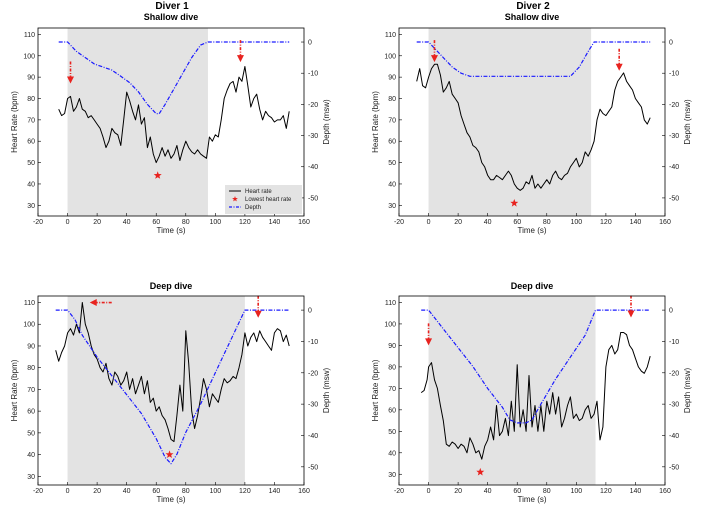 The height and width of the screenshot is (510, 708). What do you see at coordinates (31, 368) in the screenshot?
I see `y-tick-label: 80` at bounding box center [31, 368].